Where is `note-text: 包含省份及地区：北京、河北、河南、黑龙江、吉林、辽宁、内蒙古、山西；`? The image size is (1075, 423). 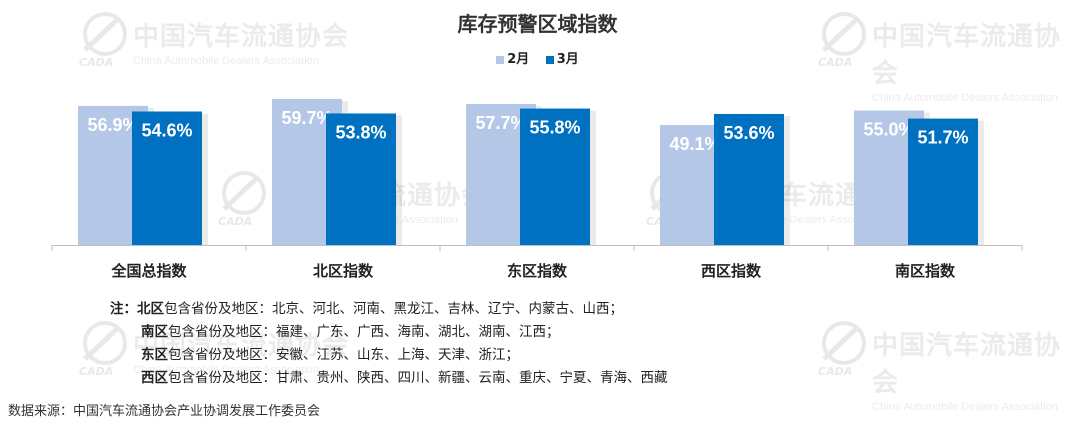
note-text: 包含省份及地区：北京、河北、河南、黑龙江、吉林、辽宁、内蒙古、山西； is located at coordinates (393, 309).